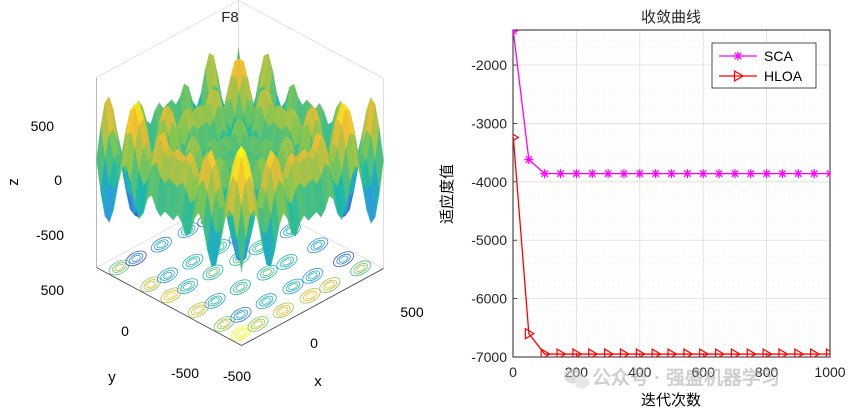  What do you see at coordinates (672, 377) in the screenshot?
I see `watermark: 公众号 · 强盛机器学习` at bounding box center [672, 377].